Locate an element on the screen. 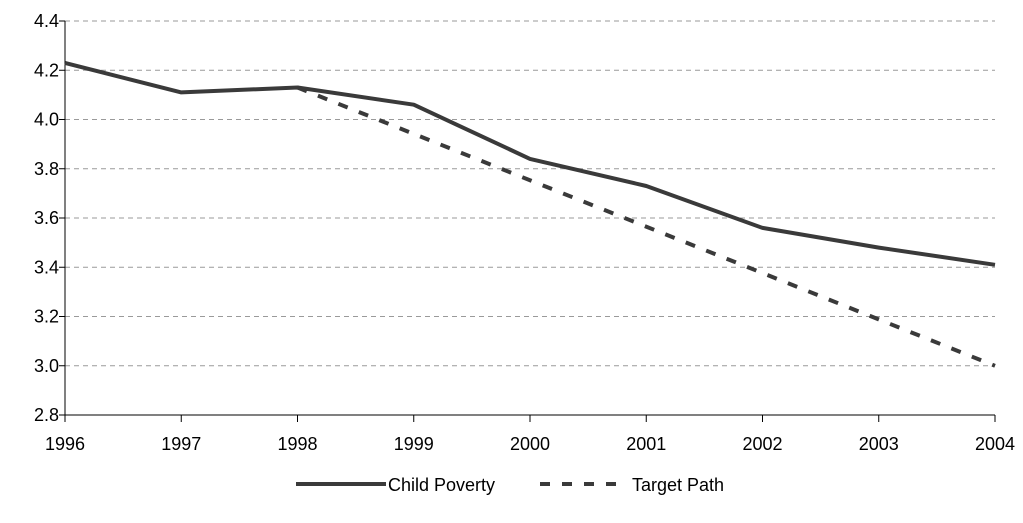  y-tick-label: 3.2 is located at coordinates (46, 317).